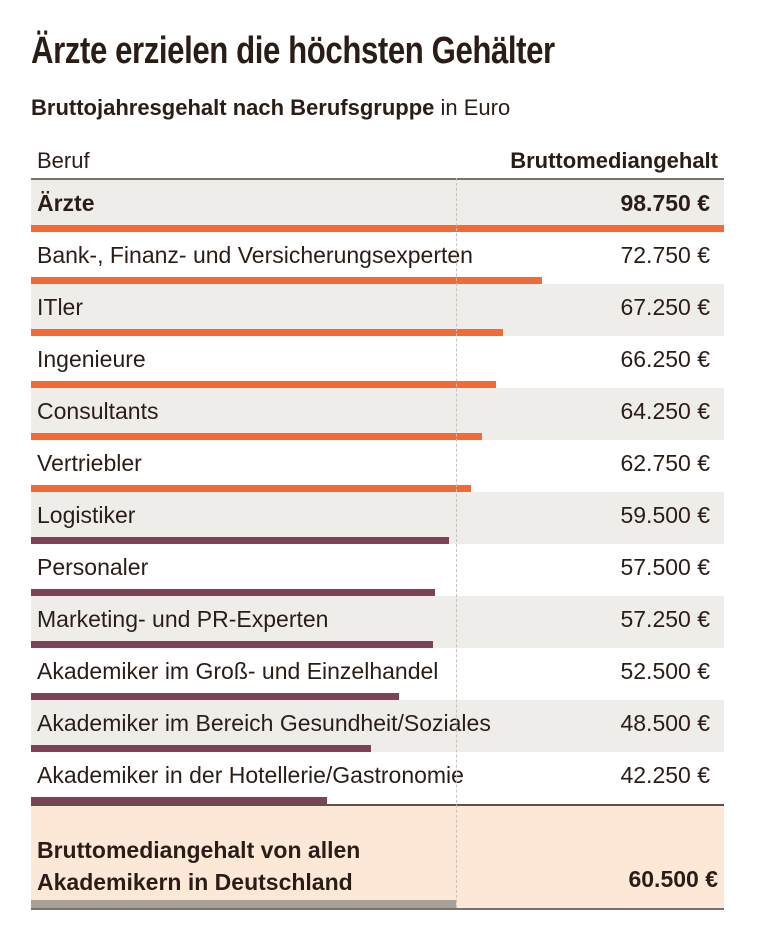 The width and height of the screenshot is (760, 940). What do you see at coordinates (98, 411) in the screenshot?
I see `row-label: Consultants` at bounding box center [98, 411].